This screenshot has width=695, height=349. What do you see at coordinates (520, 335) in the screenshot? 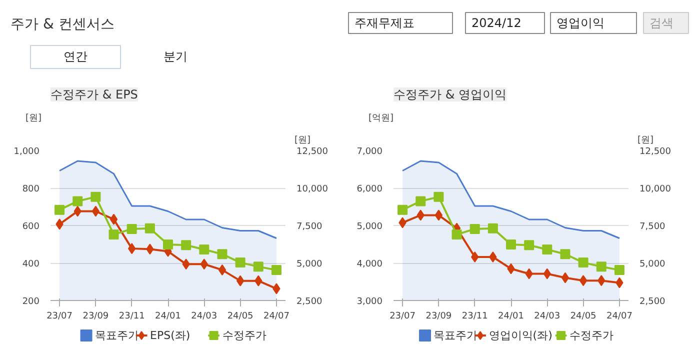
I see `legend-label: 영업이익(좌)` at bounding box center [520, 335].